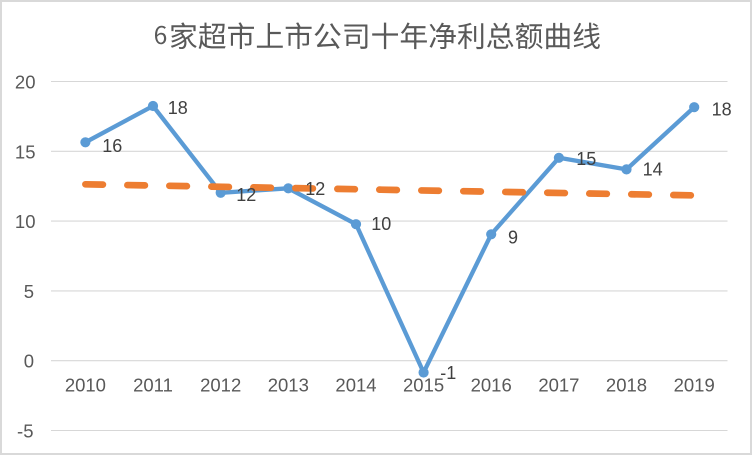  I want to click on svg-text: 2019, so click(694, 384).